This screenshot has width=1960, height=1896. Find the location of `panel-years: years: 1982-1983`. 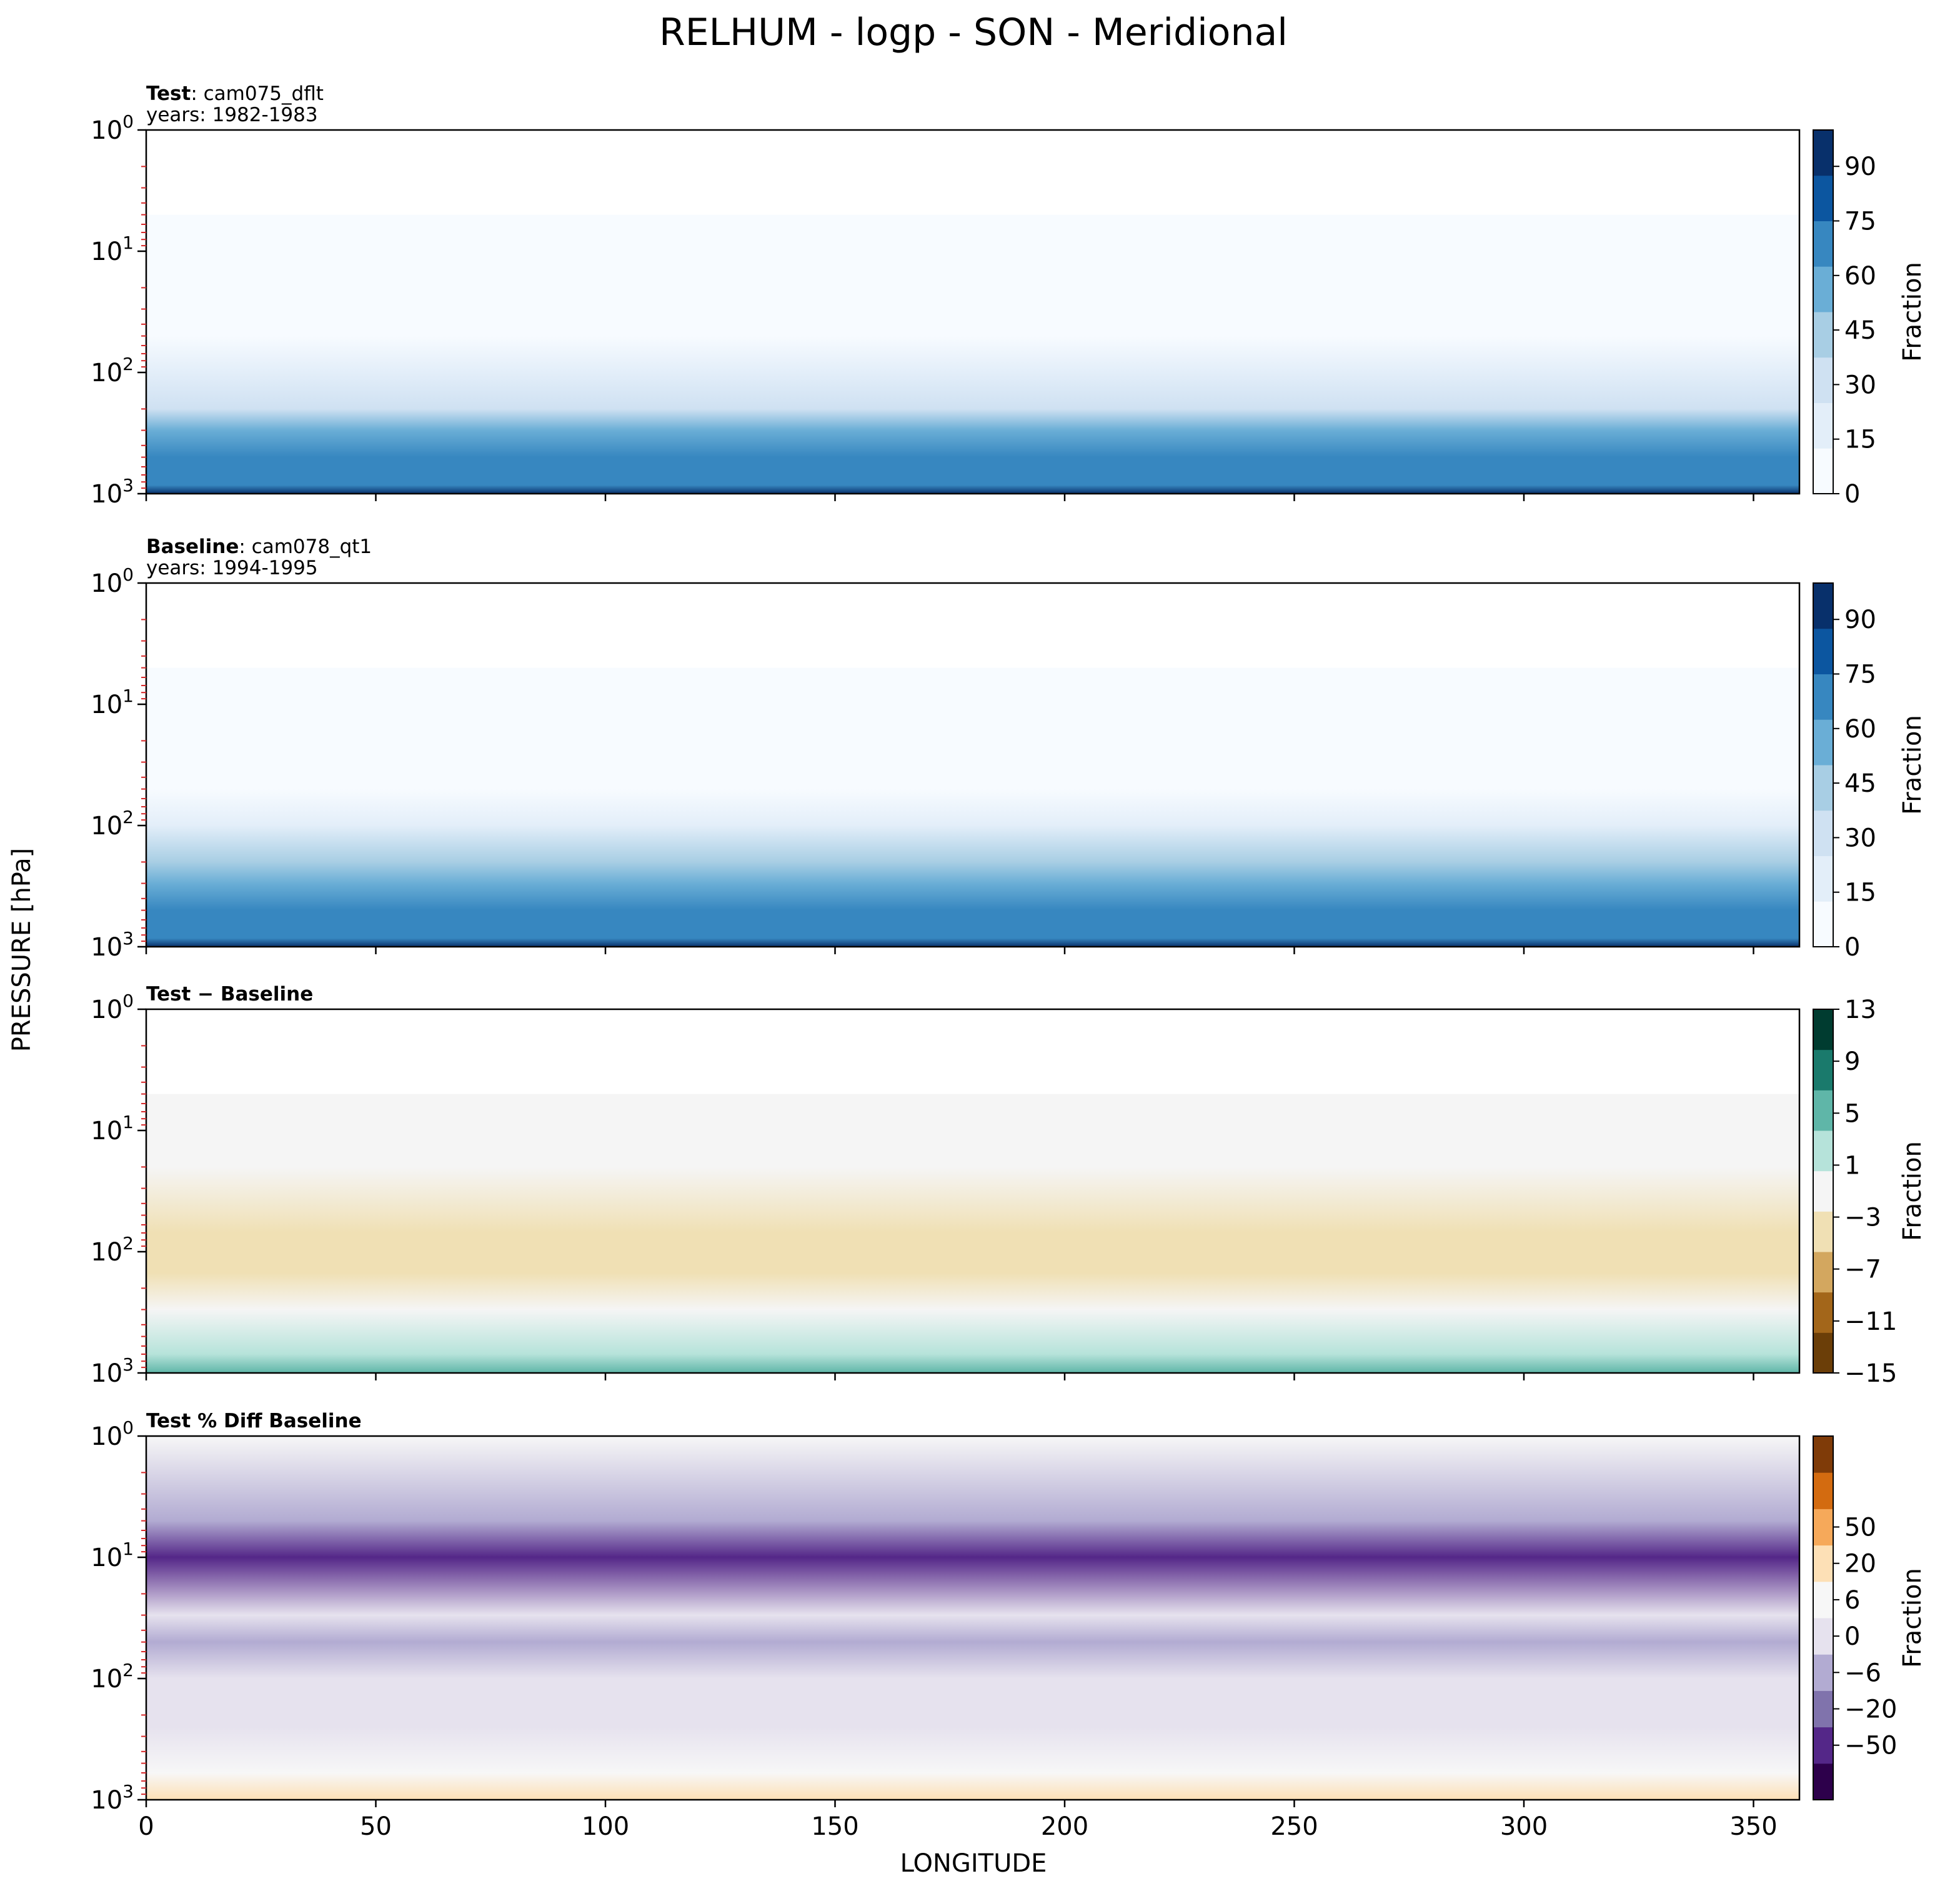

panel-years: years: 1982-1983 is located at coordinates (232, 115).